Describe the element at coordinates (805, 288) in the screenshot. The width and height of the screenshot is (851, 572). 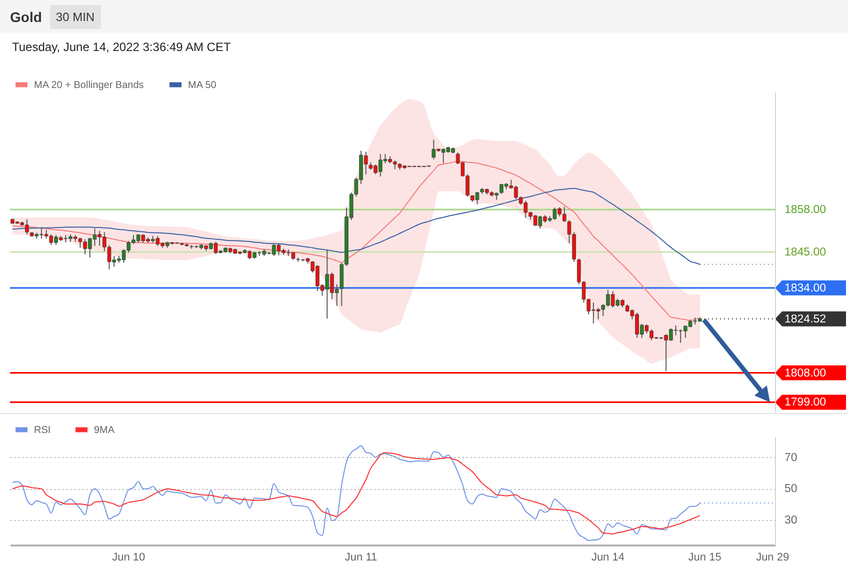
I see `y-tick-label: 1834.00` at that location.